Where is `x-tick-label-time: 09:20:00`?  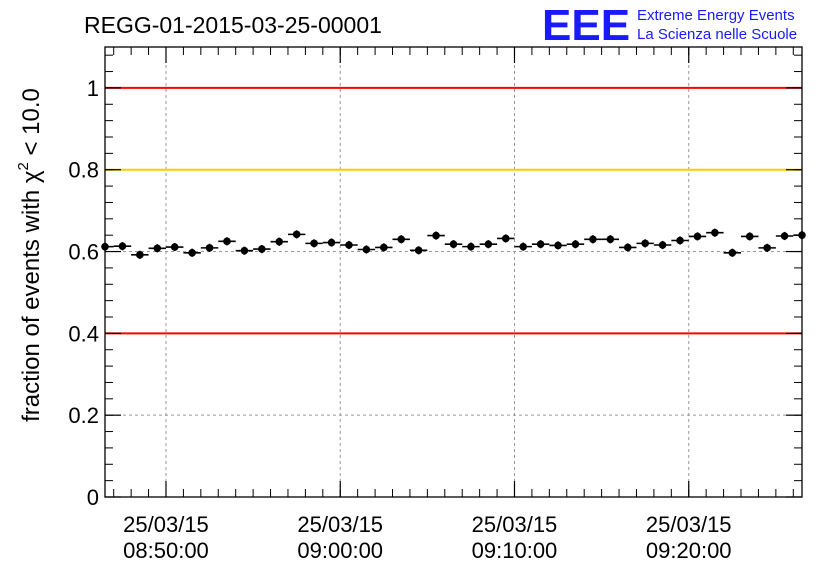
x-tick-label-time: 09:20:00 is located at coordinates (689, 550).